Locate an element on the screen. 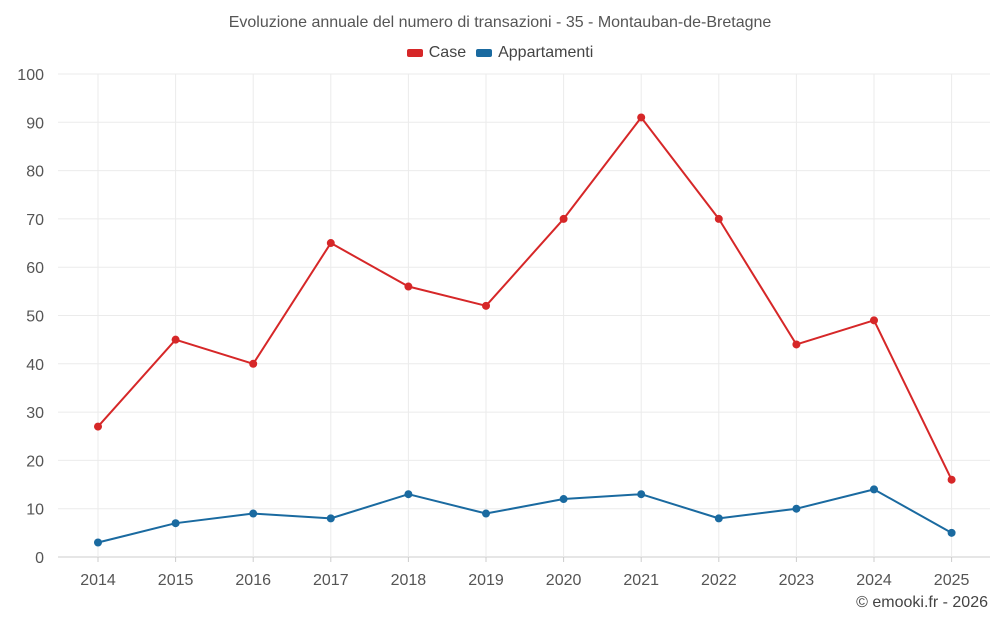  data-point-appartamenti-2021 is located at coordinates (641, 494).